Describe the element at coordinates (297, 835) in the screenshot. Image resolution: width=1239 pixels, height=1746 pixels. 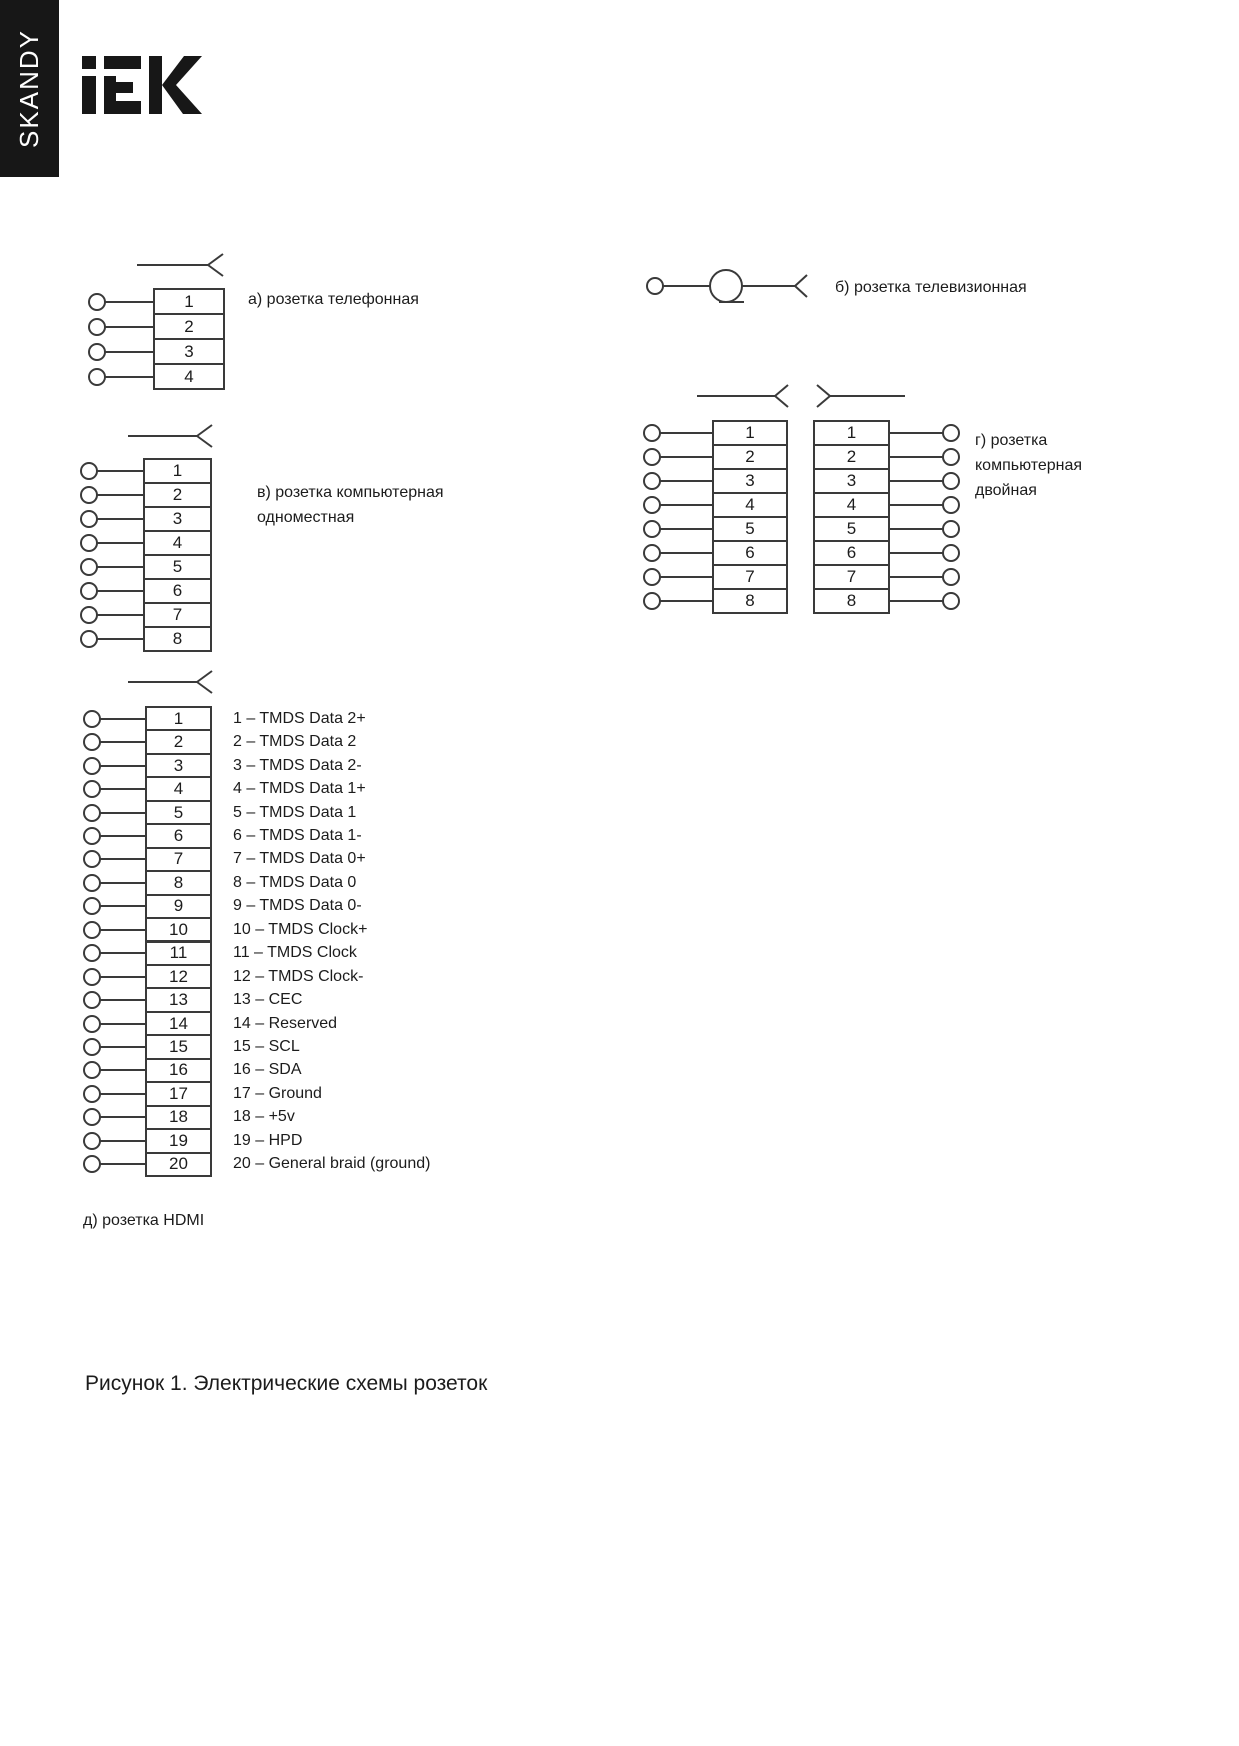
I see `hdmi-pin-description: 6 – TMDS Data 1-` at that location.